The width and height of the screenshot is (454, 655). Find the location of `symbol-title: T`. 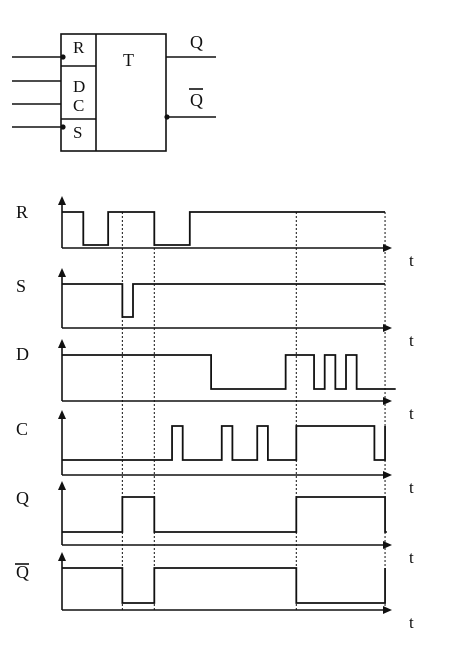

symbol-title: T is located at coordinates (128, 60).